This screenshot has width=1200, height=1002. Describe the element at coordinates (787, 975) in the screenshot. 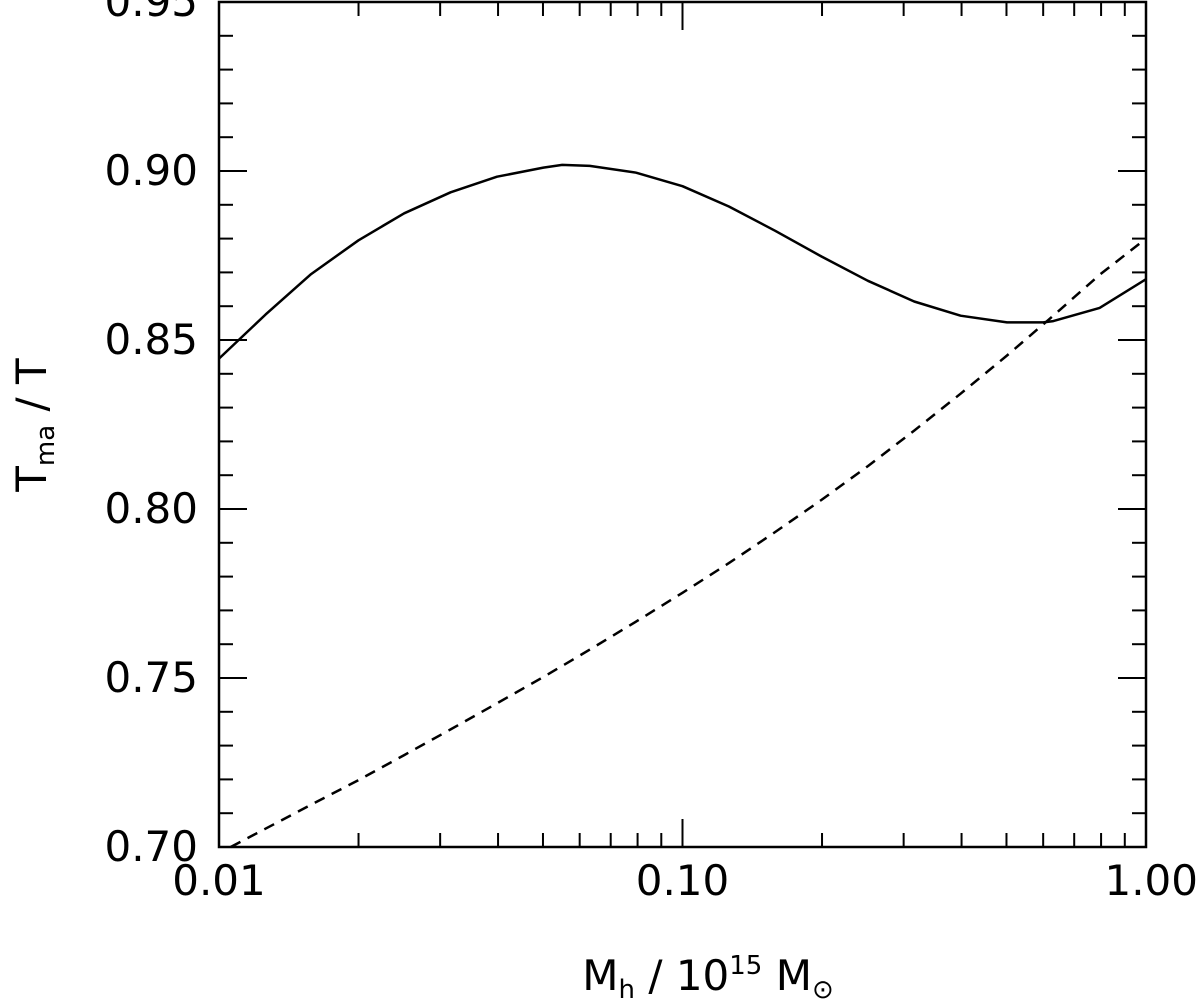

I see `x-axis-title-tail: M` at that location.